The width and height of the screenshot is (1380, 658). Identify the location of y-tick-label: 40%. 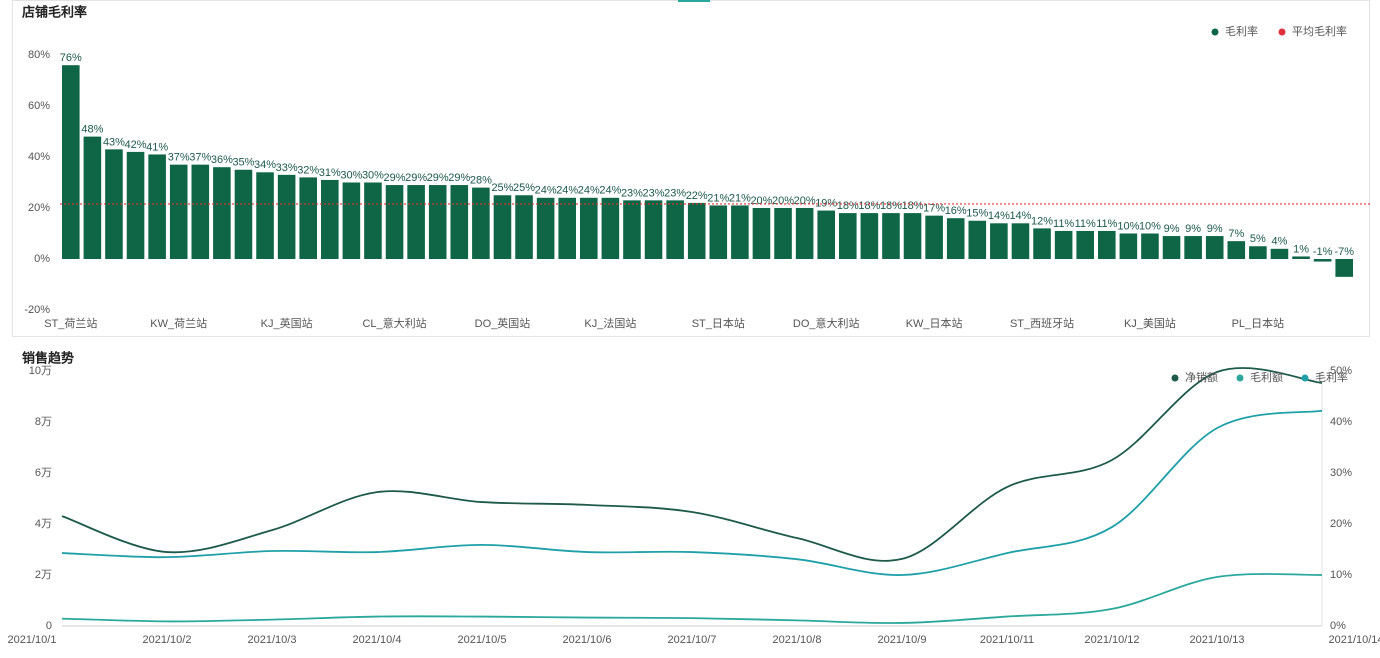
(39, 157).